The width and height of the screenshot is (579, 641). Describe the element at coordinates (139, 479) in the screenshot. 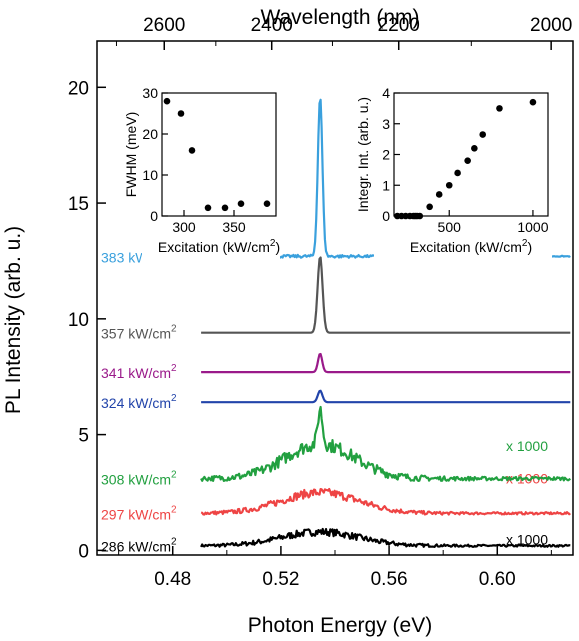

I see `trace-label: 308 kW/cm2` at that location.